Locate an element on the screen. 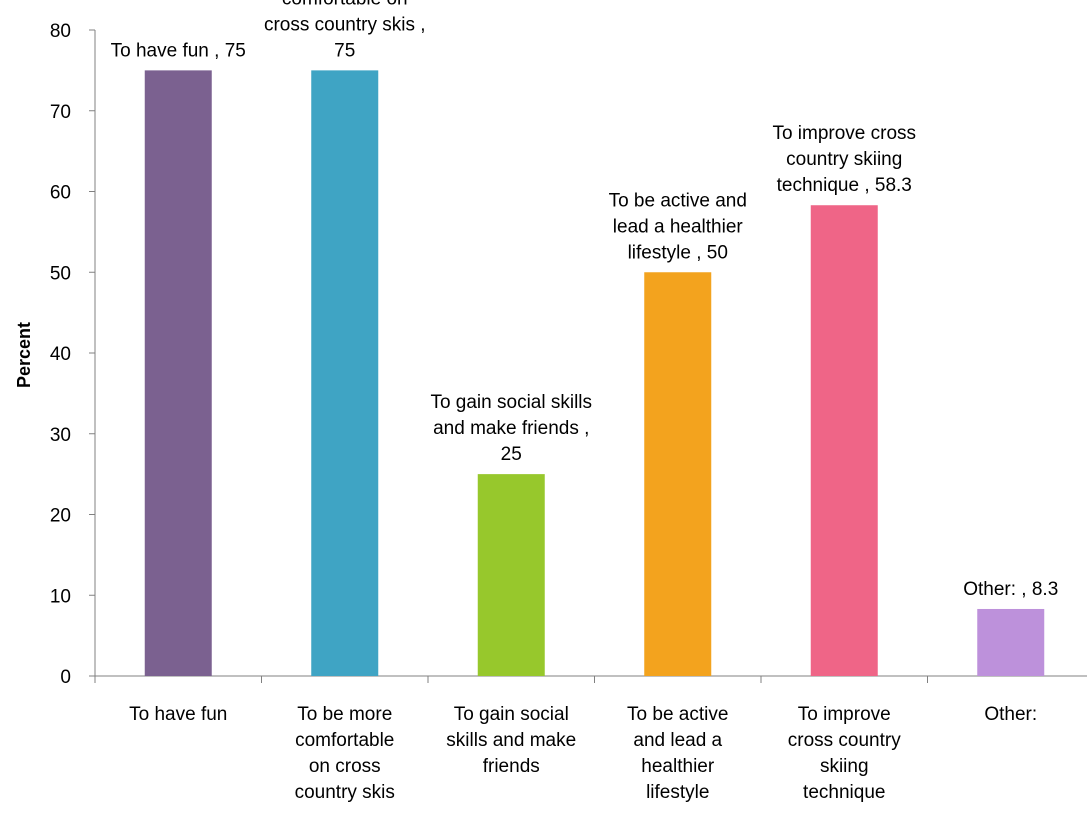  x-category-label: To be active and lead a healthier lifestyle is located at coordinates (677, 753).